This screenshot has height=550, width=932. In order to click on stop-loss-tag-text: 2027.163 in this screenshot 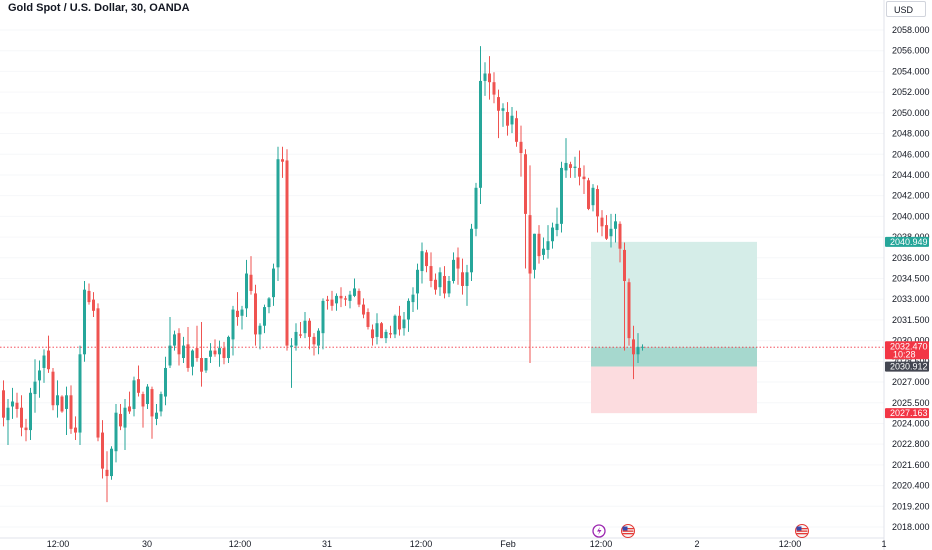, I will do `click(909, 413)`.